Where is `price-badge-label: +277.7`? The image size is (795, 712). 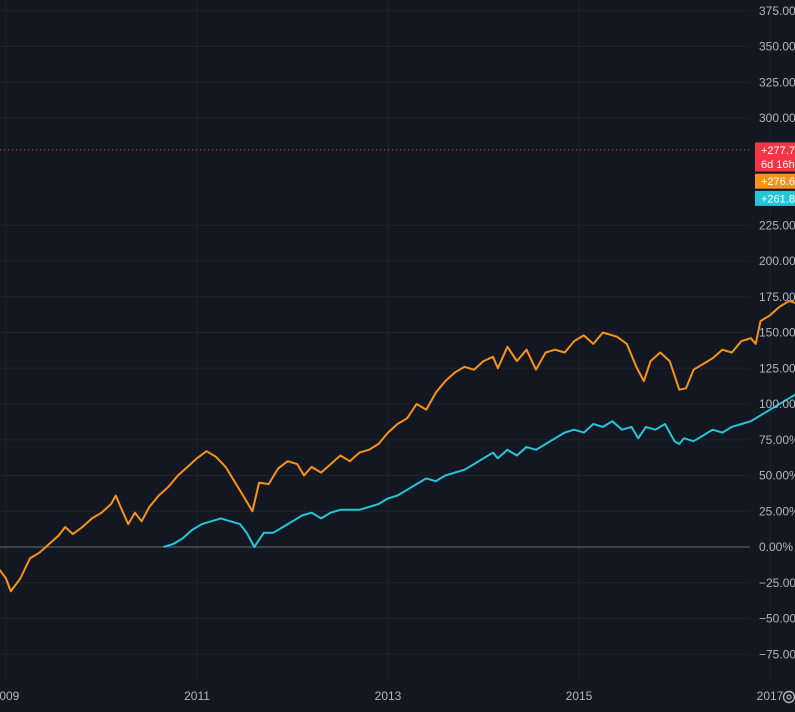
price-badge-label: +277.7 is located at coordinates (778, 151).